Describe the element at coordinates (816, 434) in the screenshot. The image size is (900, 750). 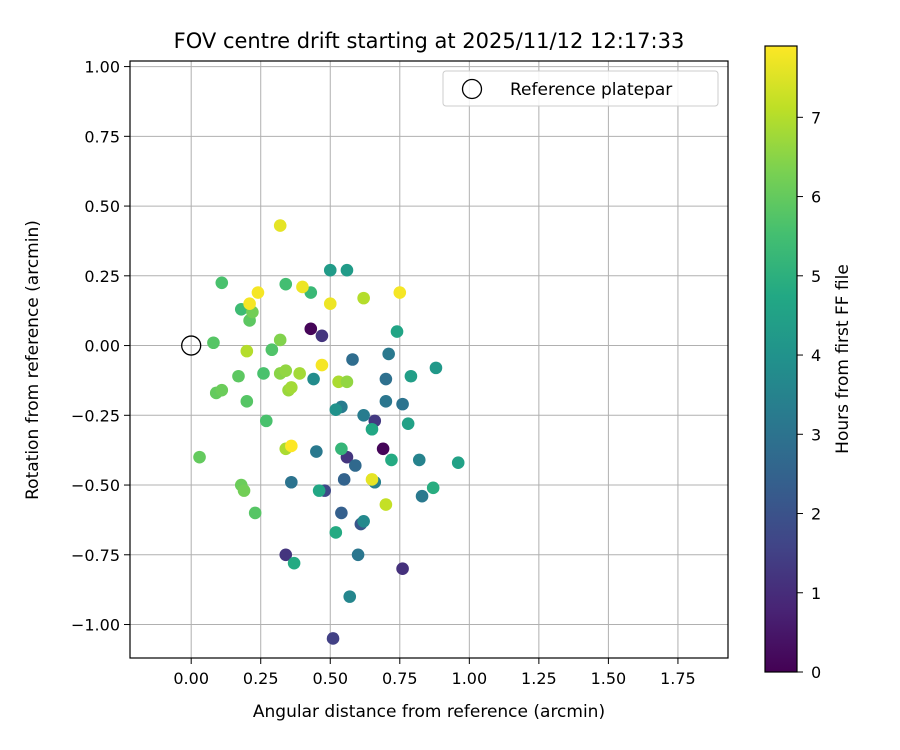
I see `colorbar-tick-label: 3` at that location.